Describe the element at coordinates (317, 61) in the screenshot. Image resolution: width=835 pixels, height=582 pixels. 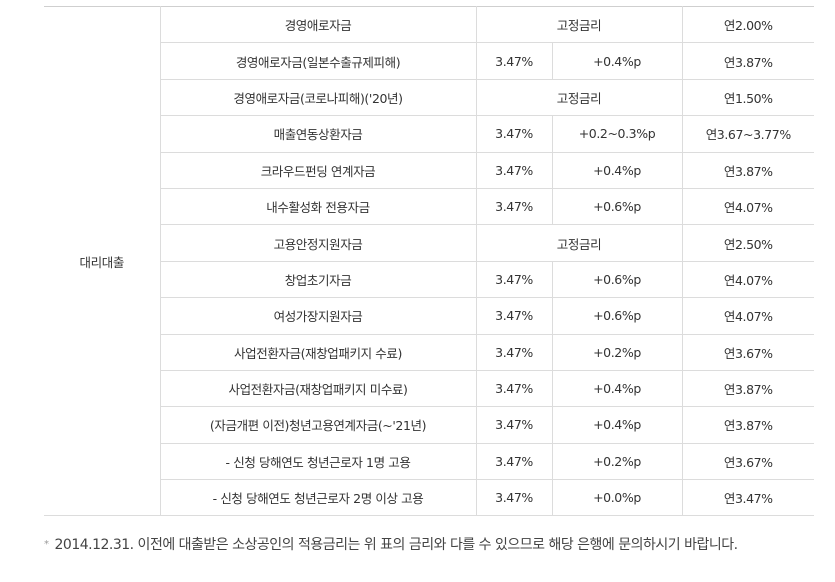
I see `fund-name-cell: 경영애로자금(일본수출규제피해)` at that location.